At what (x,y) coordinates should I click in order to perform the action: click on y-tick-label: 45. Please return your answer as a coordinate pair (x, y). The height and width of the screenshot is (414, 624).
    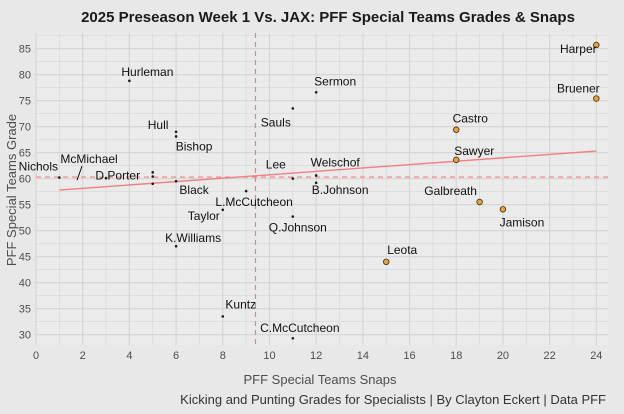
    Looking at the image, I should click on (25, 258).